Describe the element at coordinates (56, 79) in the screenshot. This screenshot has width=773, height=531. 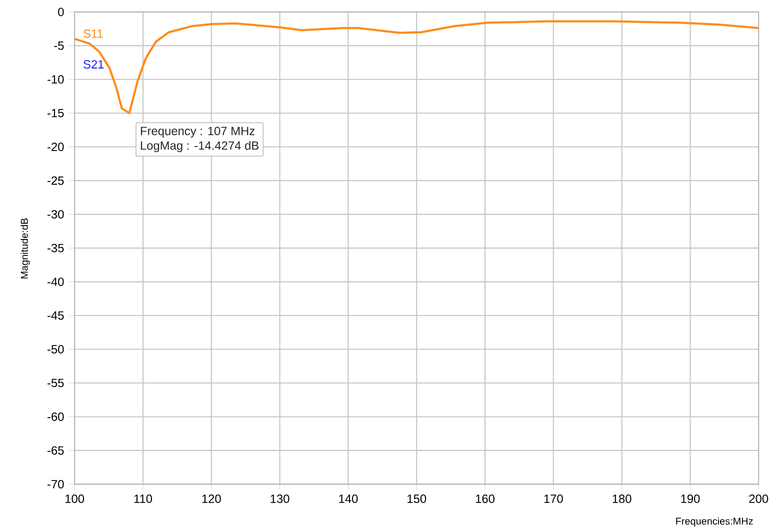
I see `y-tick-label: -10` at that location.